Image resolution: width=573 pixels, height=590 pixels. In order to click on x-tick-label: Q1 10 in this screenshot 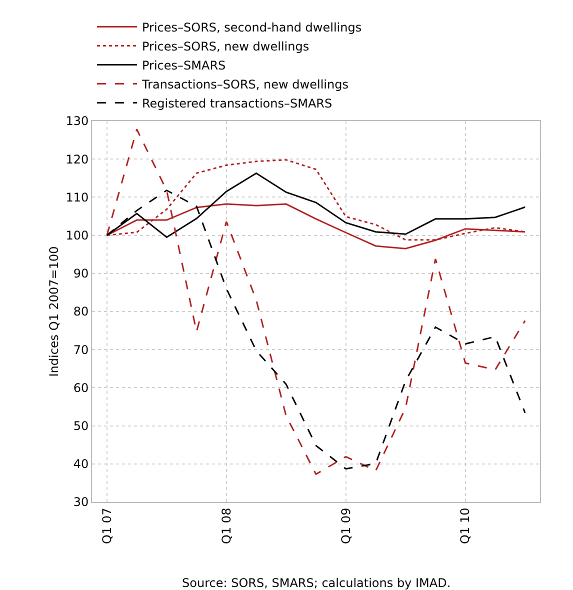, I will do `click(465, 526)`.